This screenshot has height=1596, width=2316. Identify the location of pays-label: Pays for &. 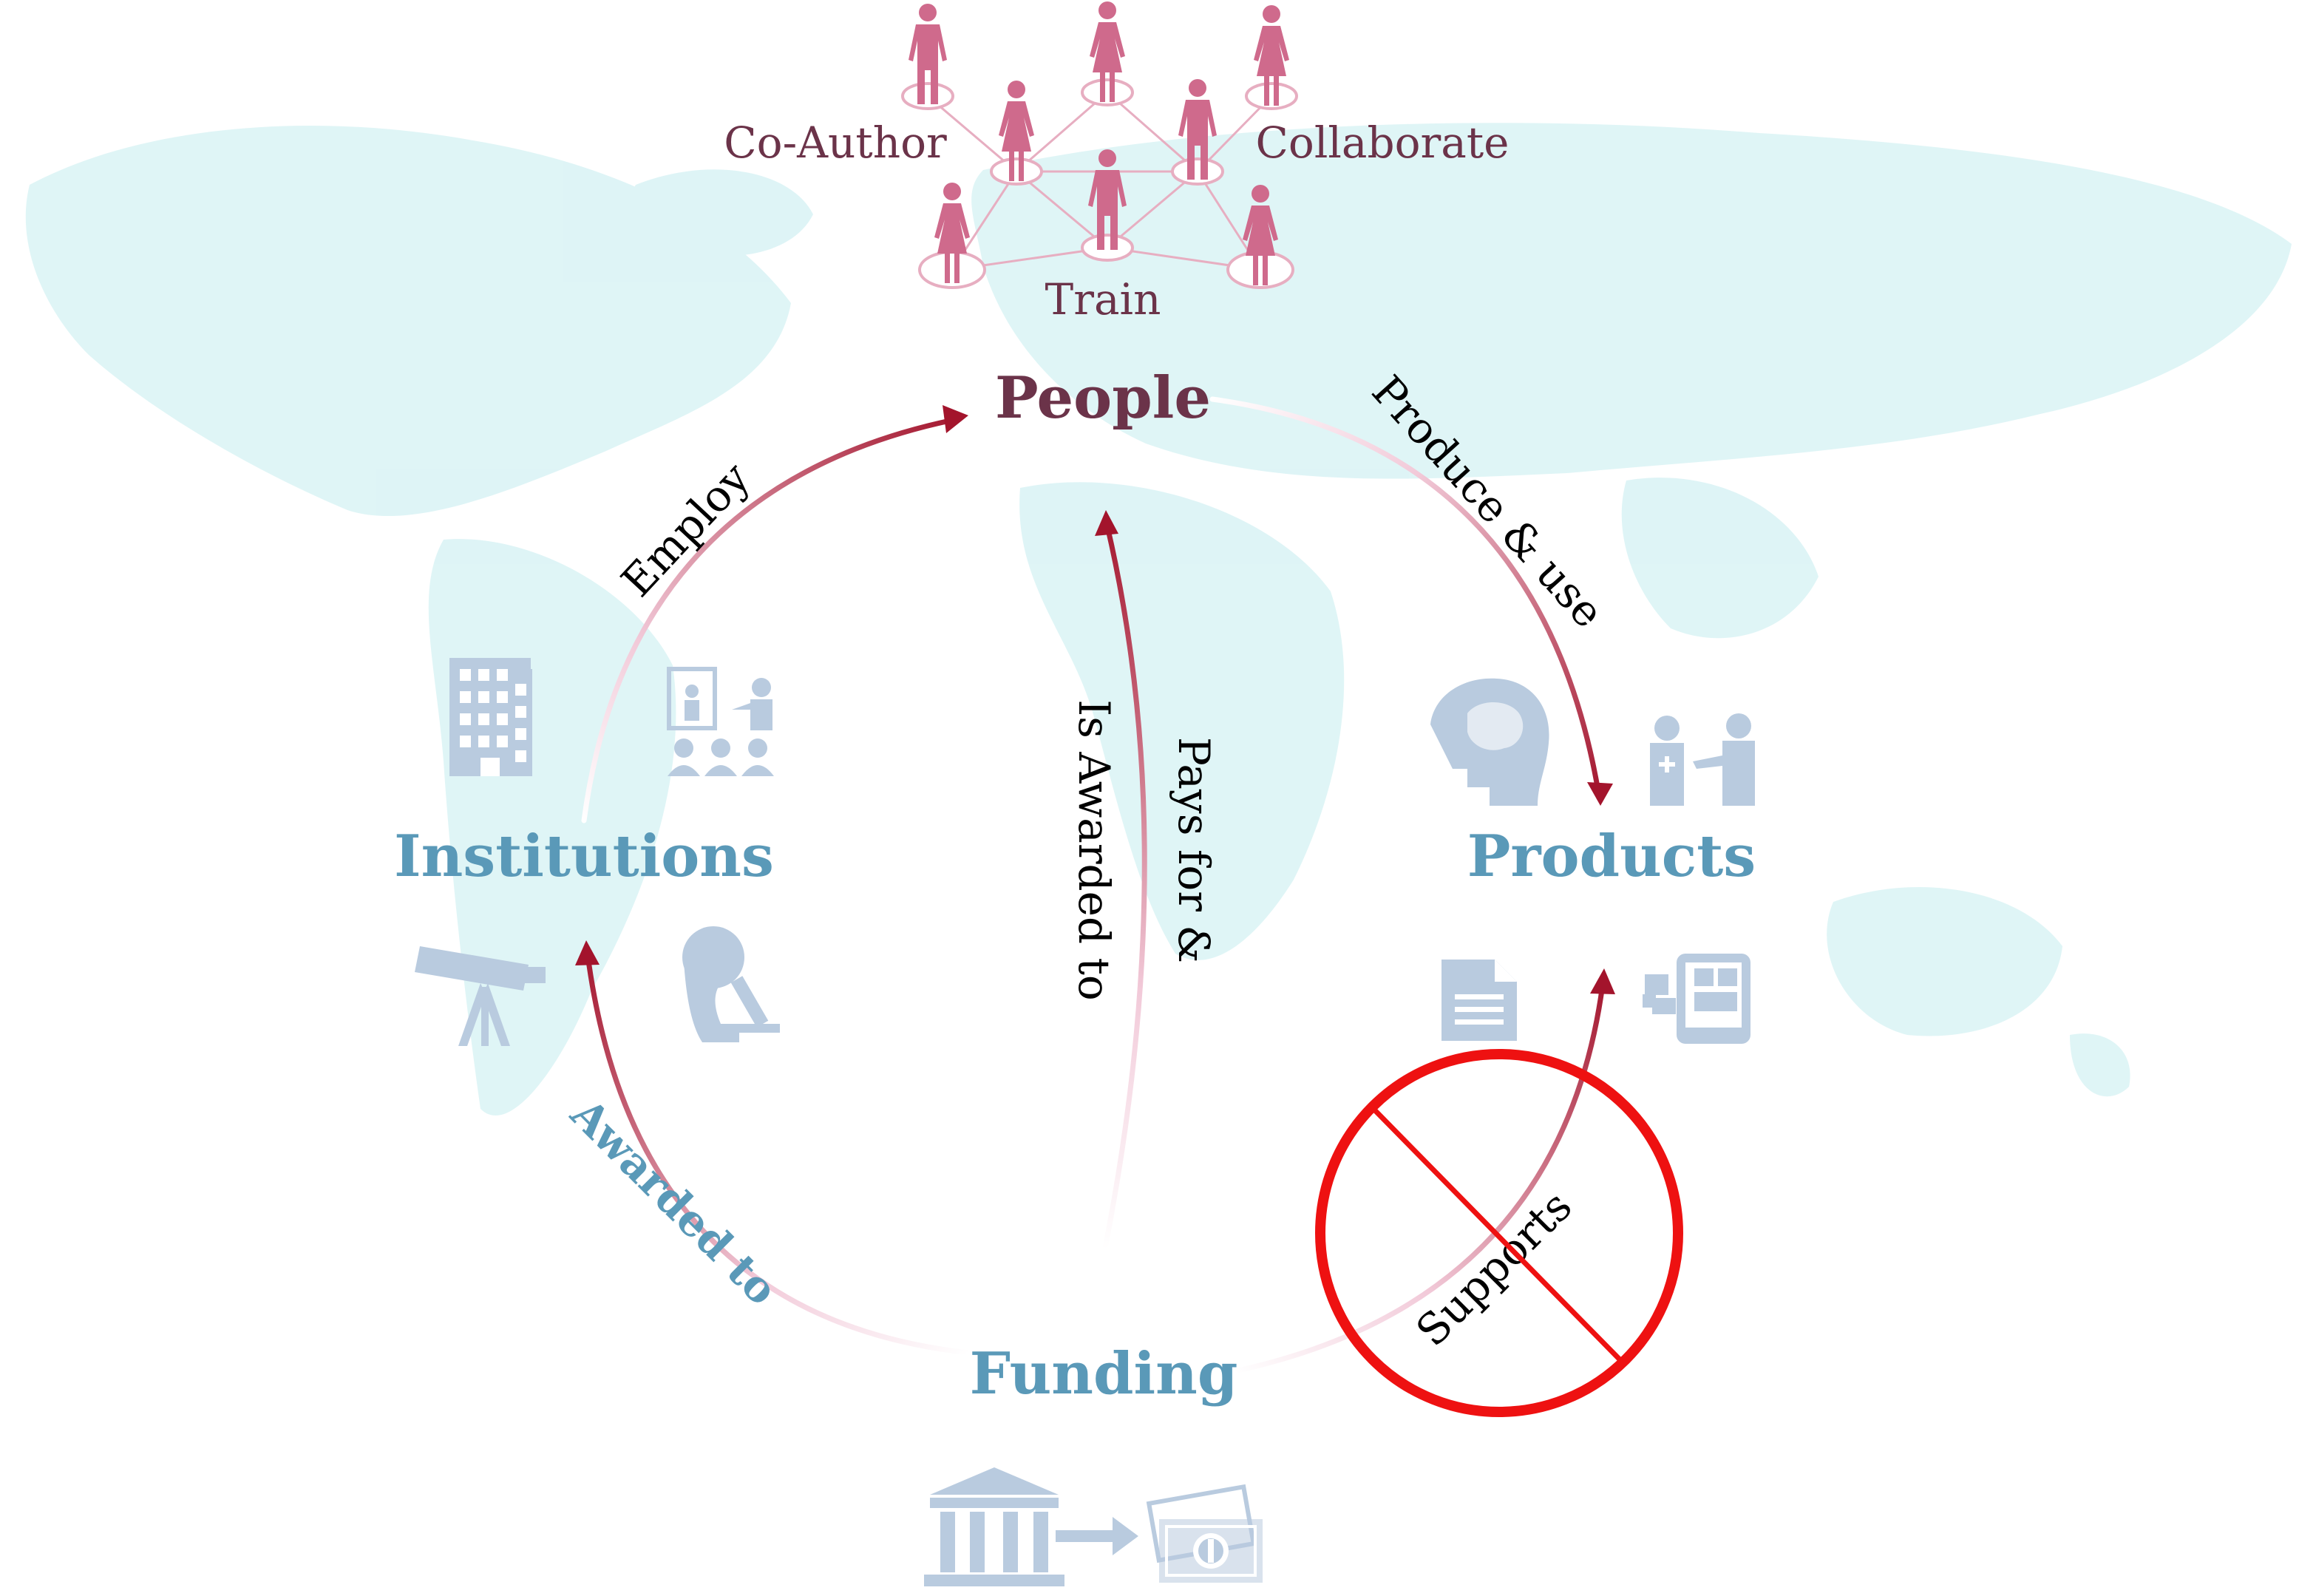
(1194, 850).